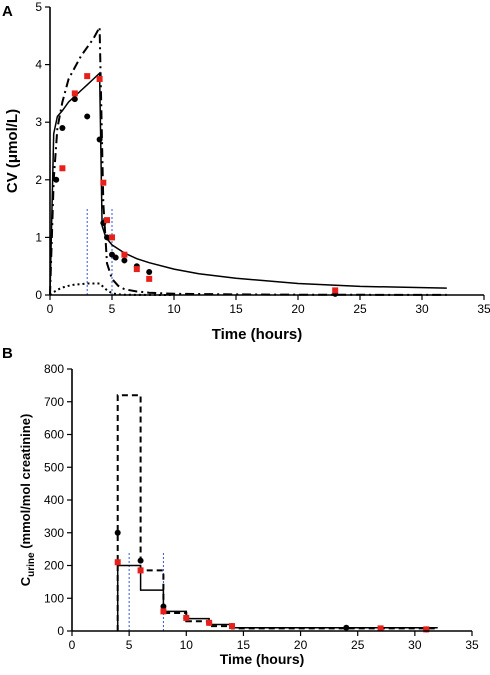 The image size is (490, 675). Describe the element at coordinates (27, 500) in the screenshot. I see `panel-b-y-axis-label: Curine (mmol/mol creatinine)` at that location.